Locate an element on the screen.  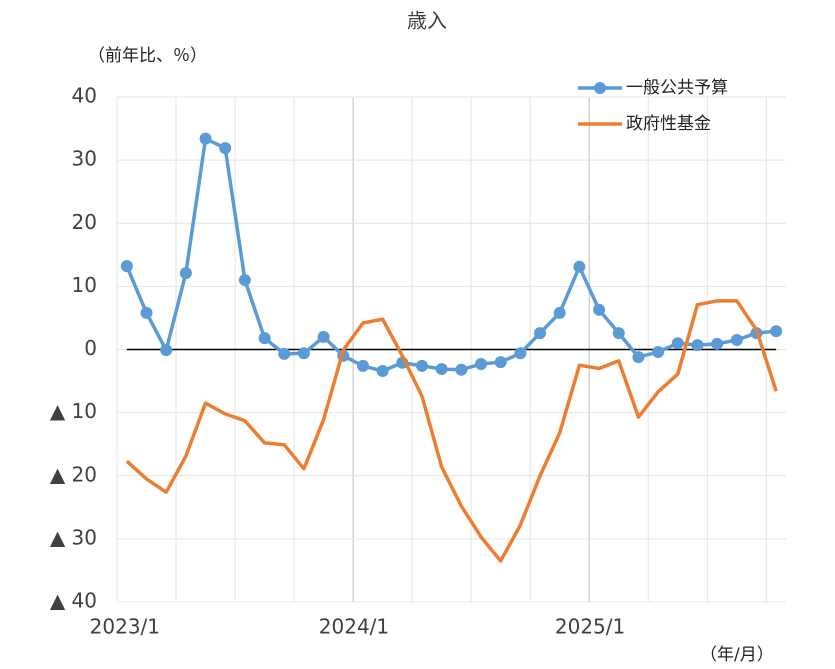
y-tick-label: 40 is located at coordinates (84, 96).